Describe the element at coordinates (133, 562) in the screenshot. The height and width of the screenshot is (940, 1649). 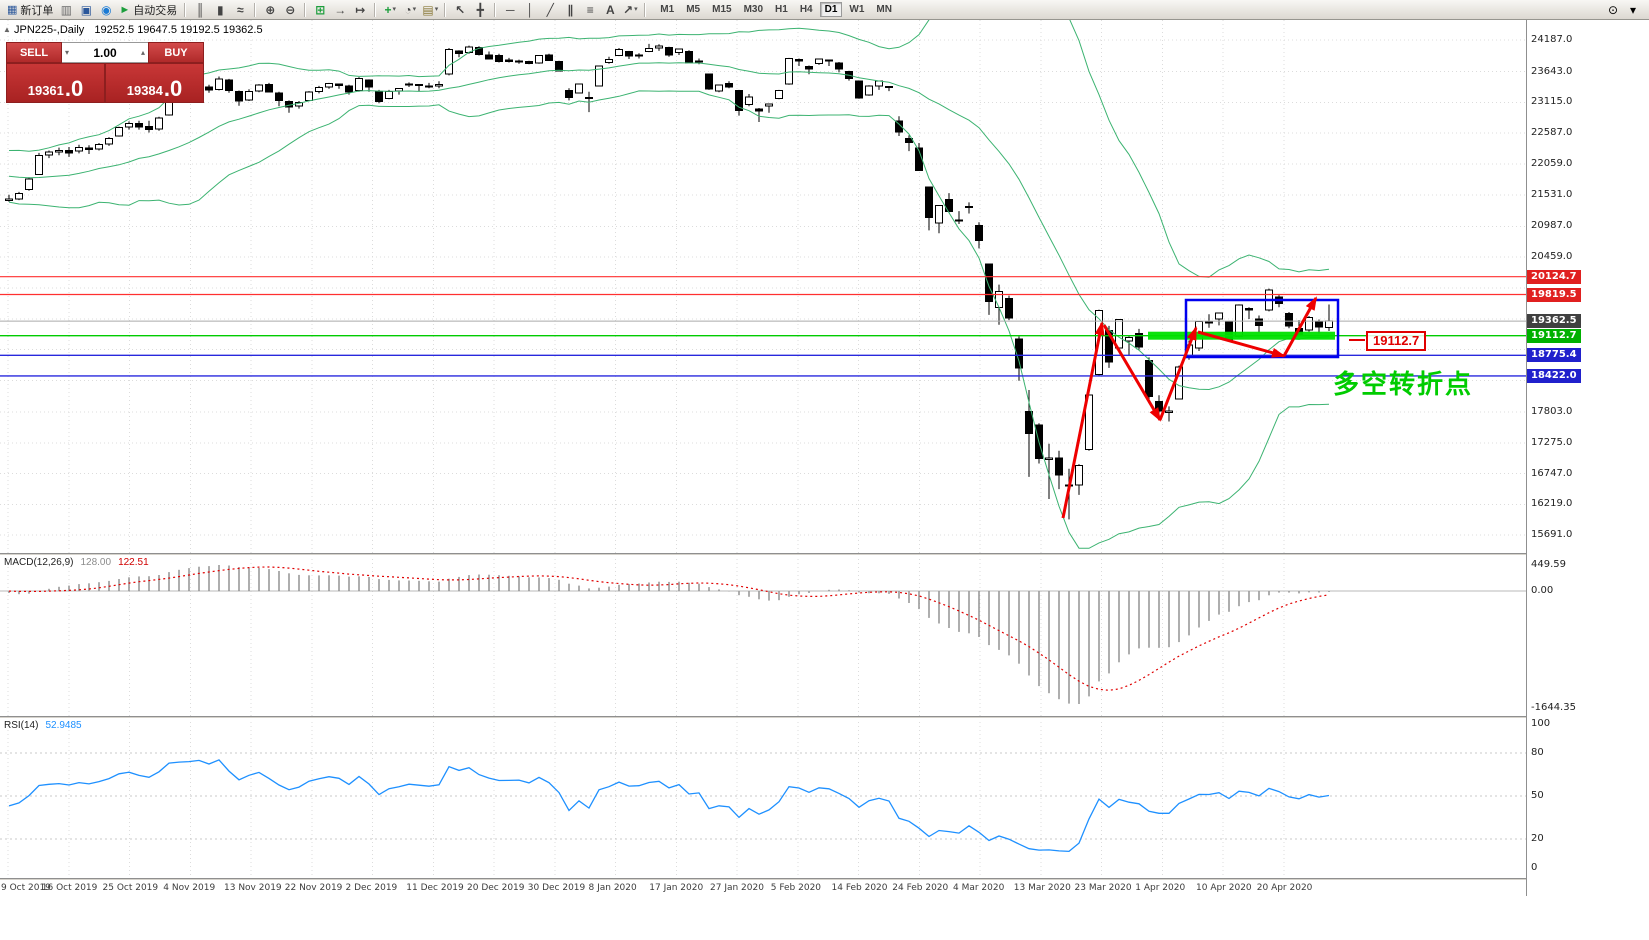
I see `macd-signal-value: 122.51` at that location.